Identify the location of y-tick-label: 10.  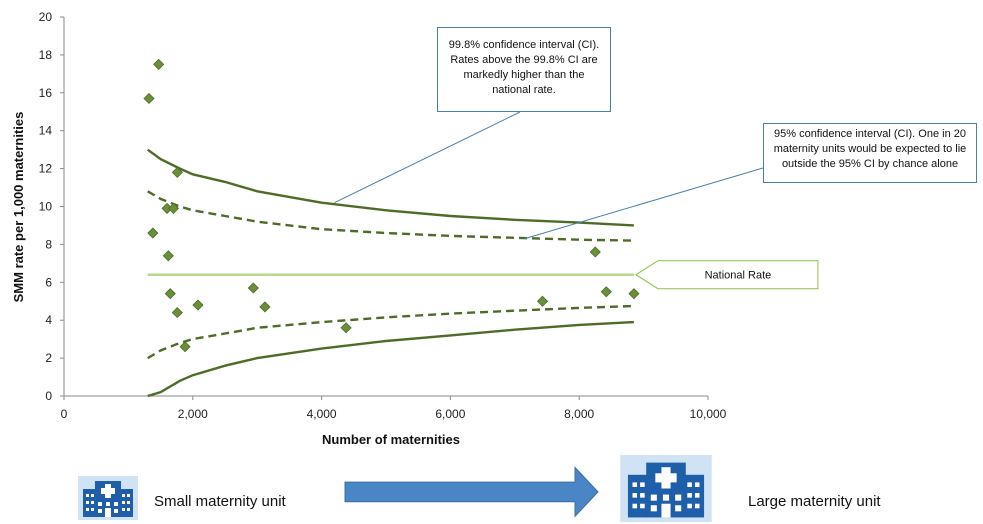
(46, 207).